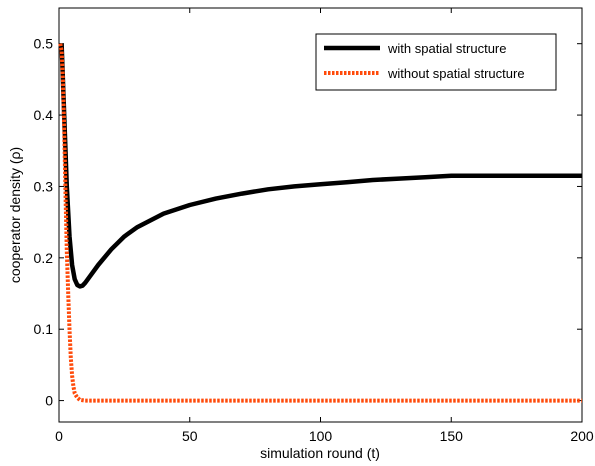 This screenshot has width=595, height=466. I want to click on y-tick-label: 0.5, so click(44, 44).